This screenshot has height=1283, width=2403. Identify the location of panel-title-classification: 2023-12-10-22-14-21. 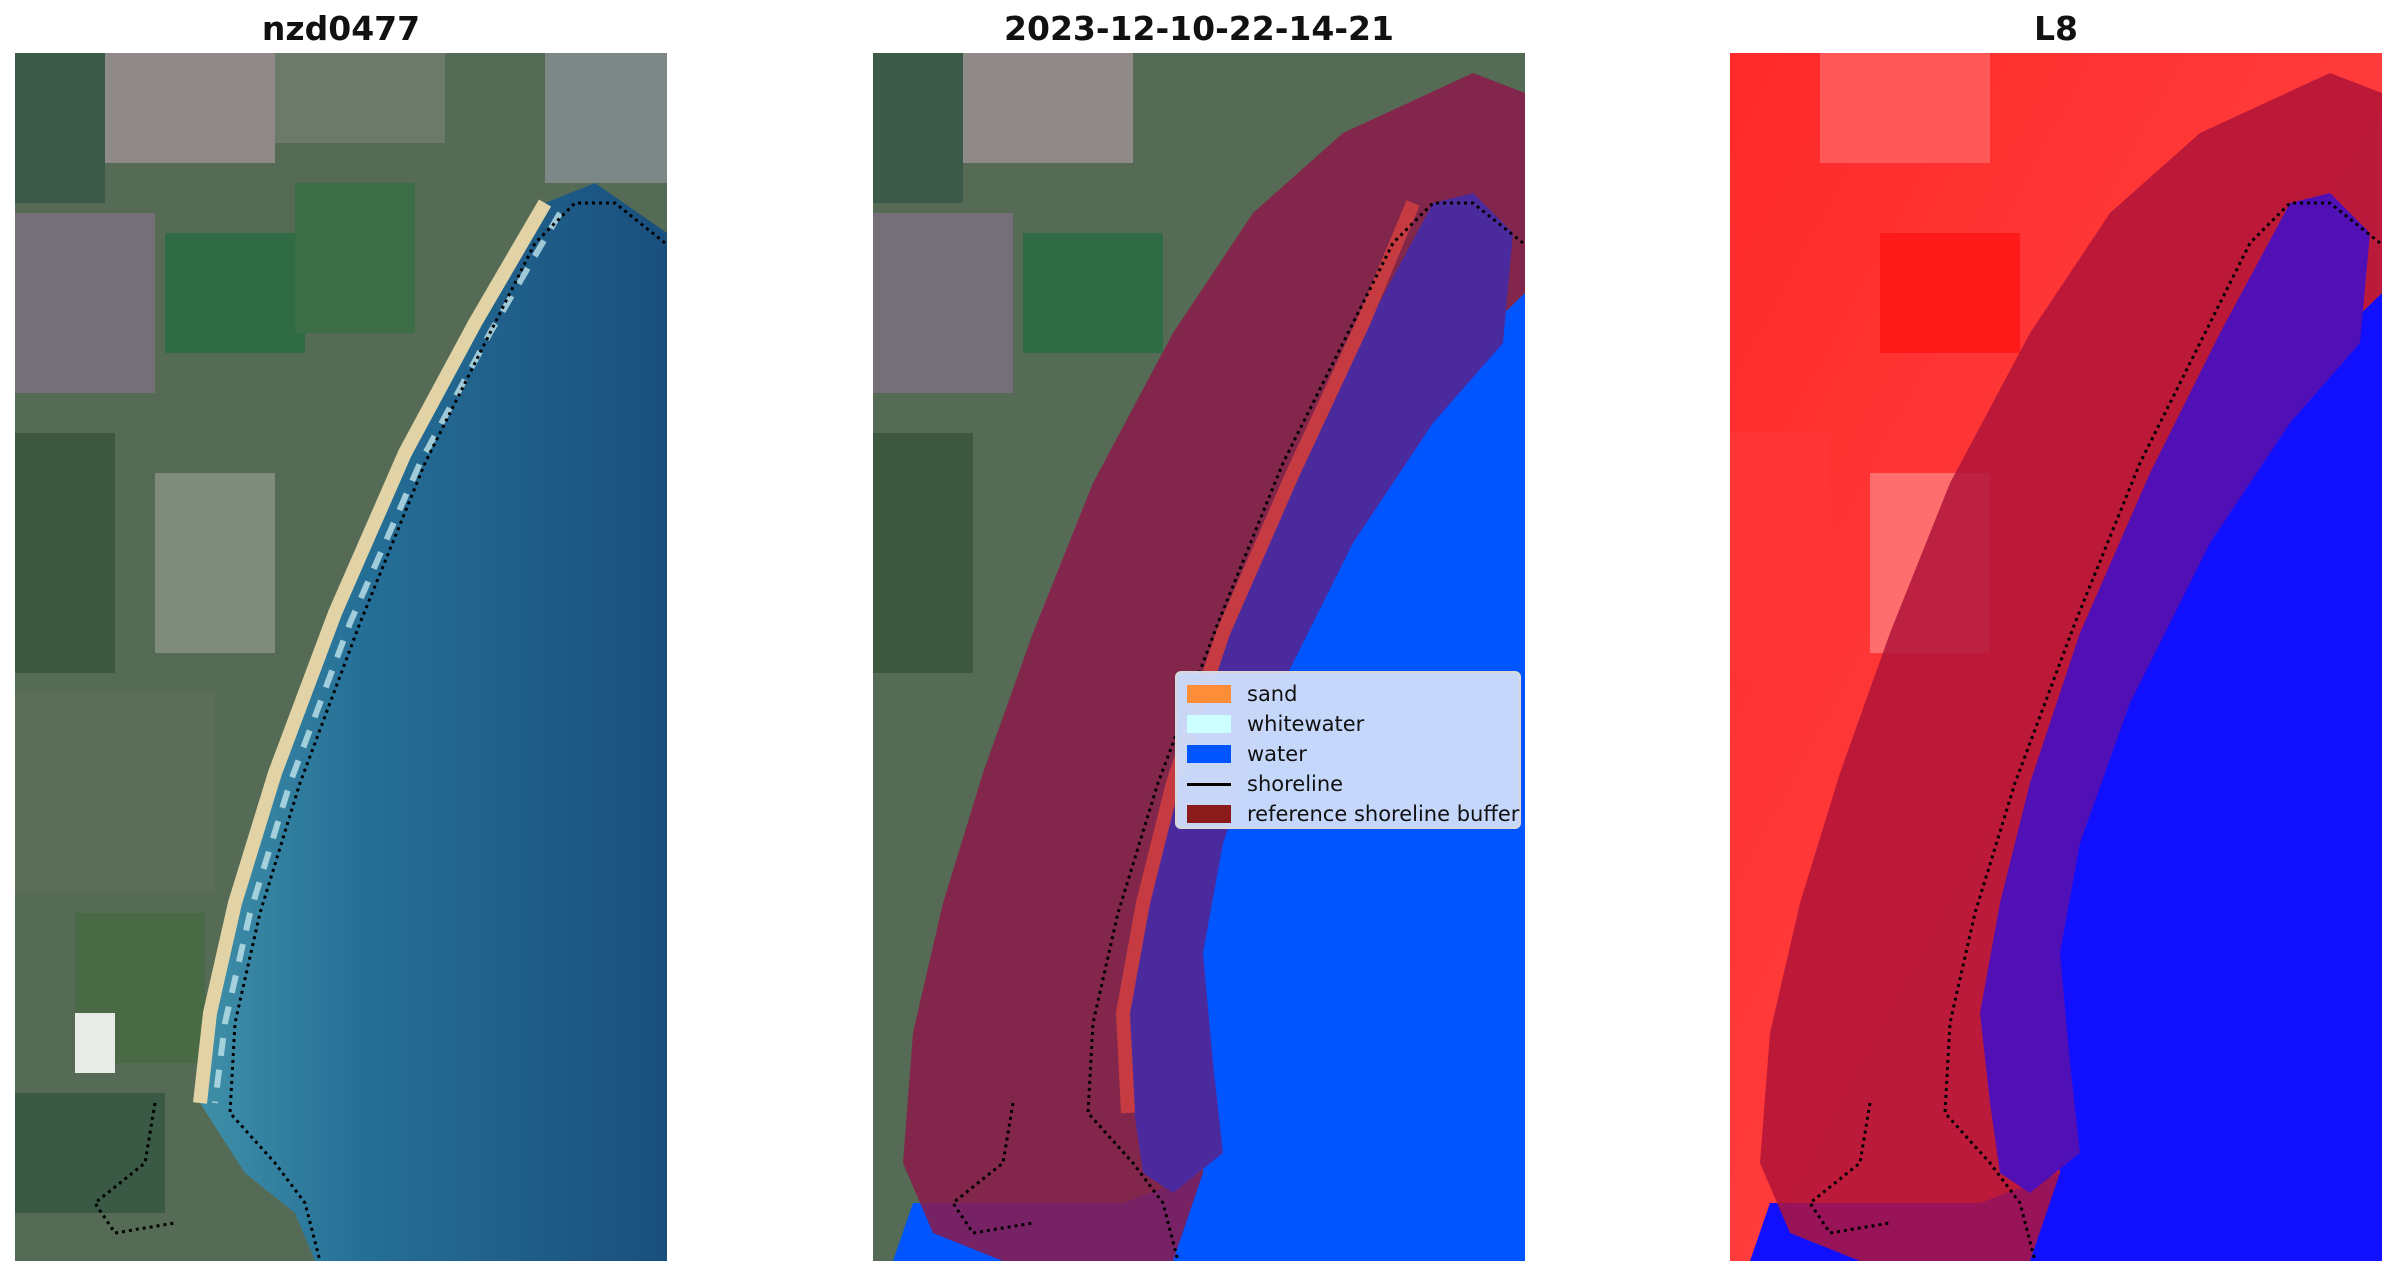
(1199, 28).